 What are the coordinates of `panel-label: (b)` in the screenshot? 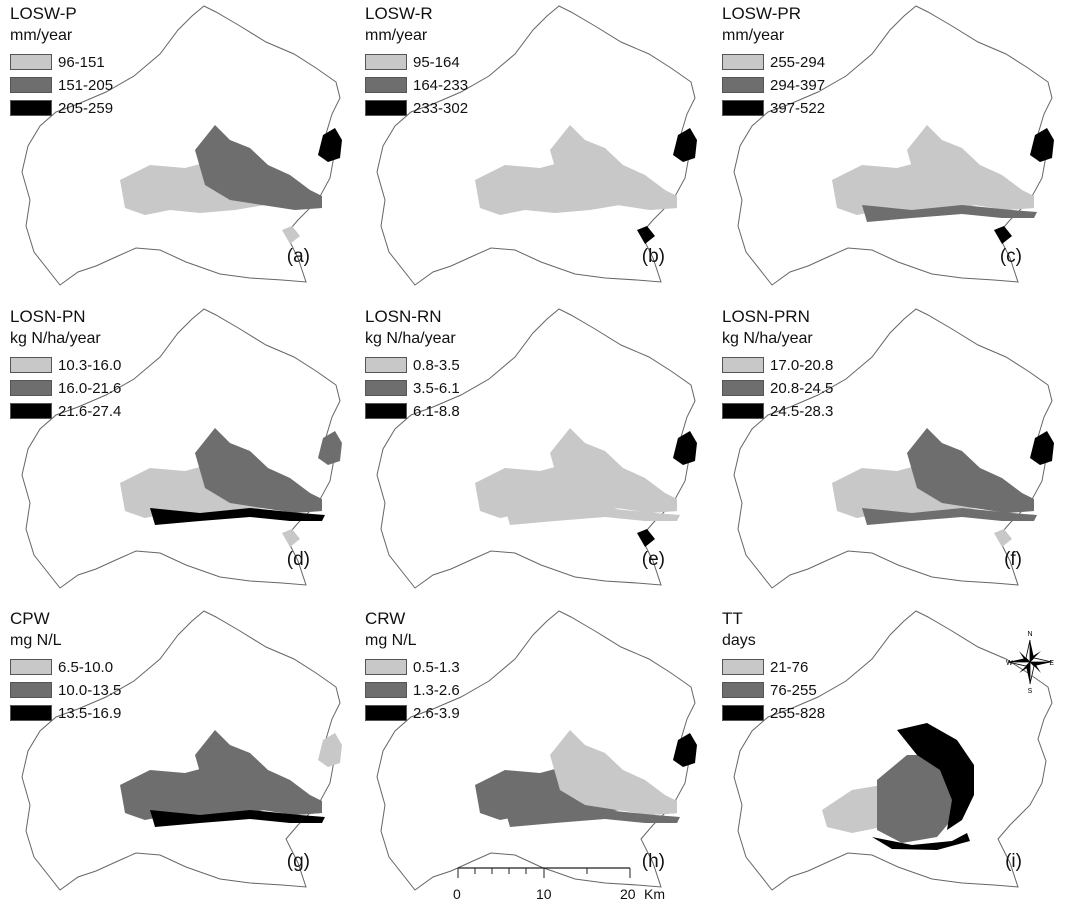 It's located at (653, 256).